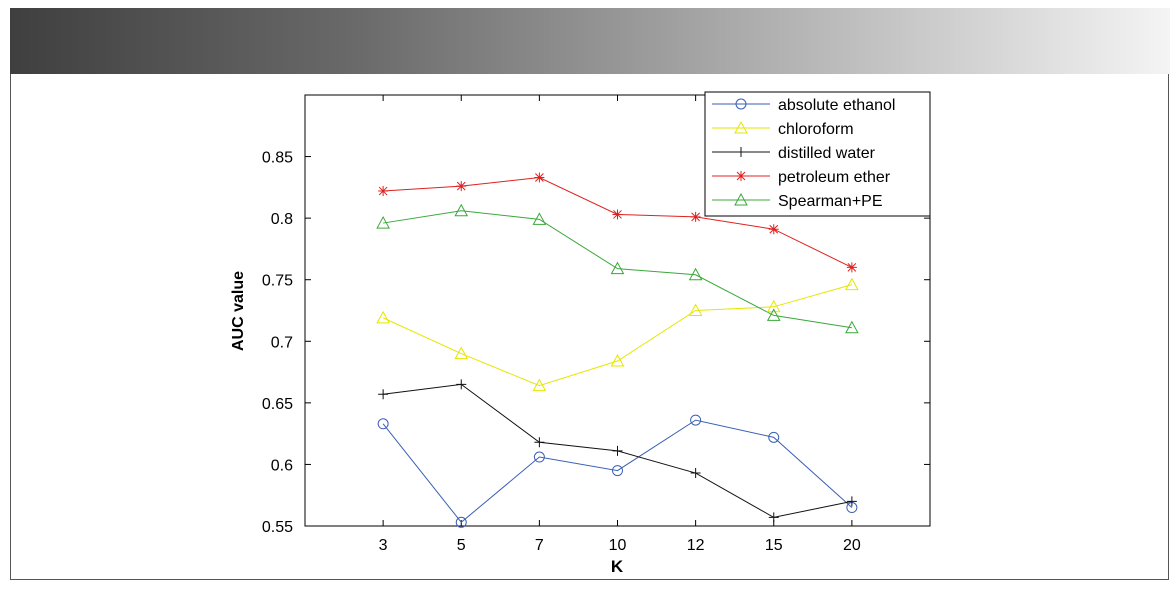 The height and width of the screenshot is (598, 1174). What do you see at coordinates (774, 545) in the screenshot?
I see `x-tick-label: 15` at bounding box center [774, 545].